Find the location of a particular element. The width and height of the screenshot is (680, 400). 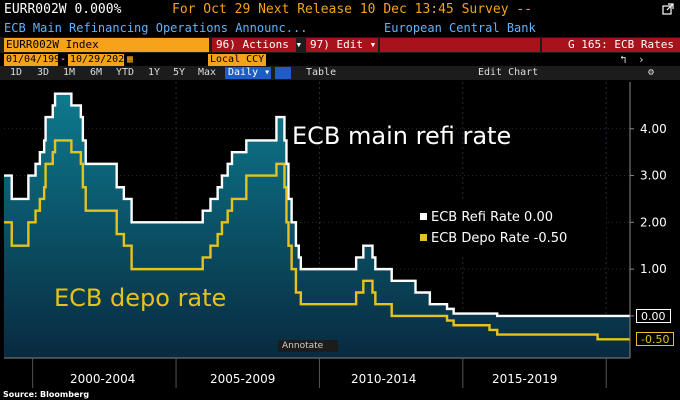

action-bar-spacer is located at coordinates (460, 45).